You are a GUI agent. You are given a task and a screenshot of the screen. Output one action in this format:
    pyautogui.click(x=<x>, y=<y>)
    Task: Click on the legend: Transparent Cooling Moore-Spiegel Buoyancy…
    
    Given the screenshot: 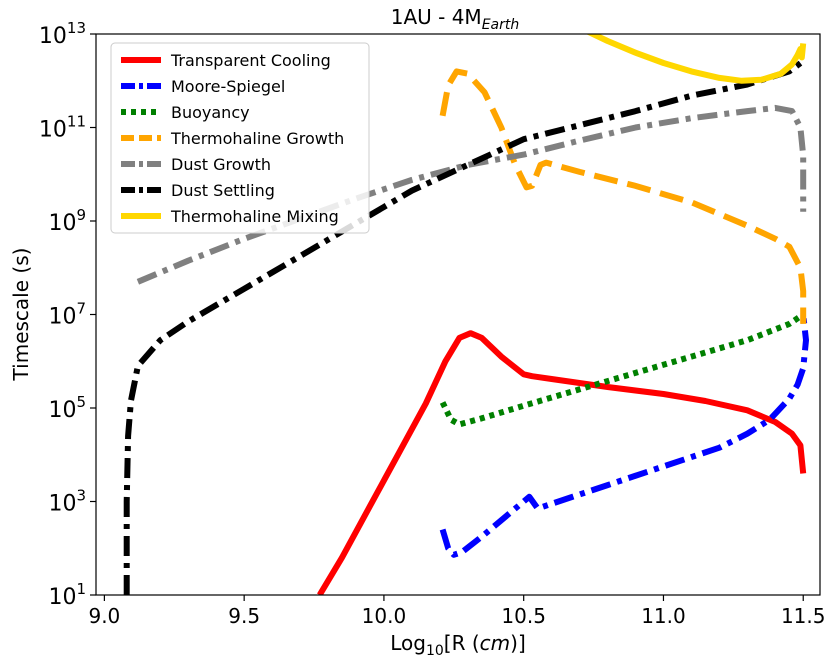 What is the action you would take?
    pyautogui.click(x=240, y=138)
    